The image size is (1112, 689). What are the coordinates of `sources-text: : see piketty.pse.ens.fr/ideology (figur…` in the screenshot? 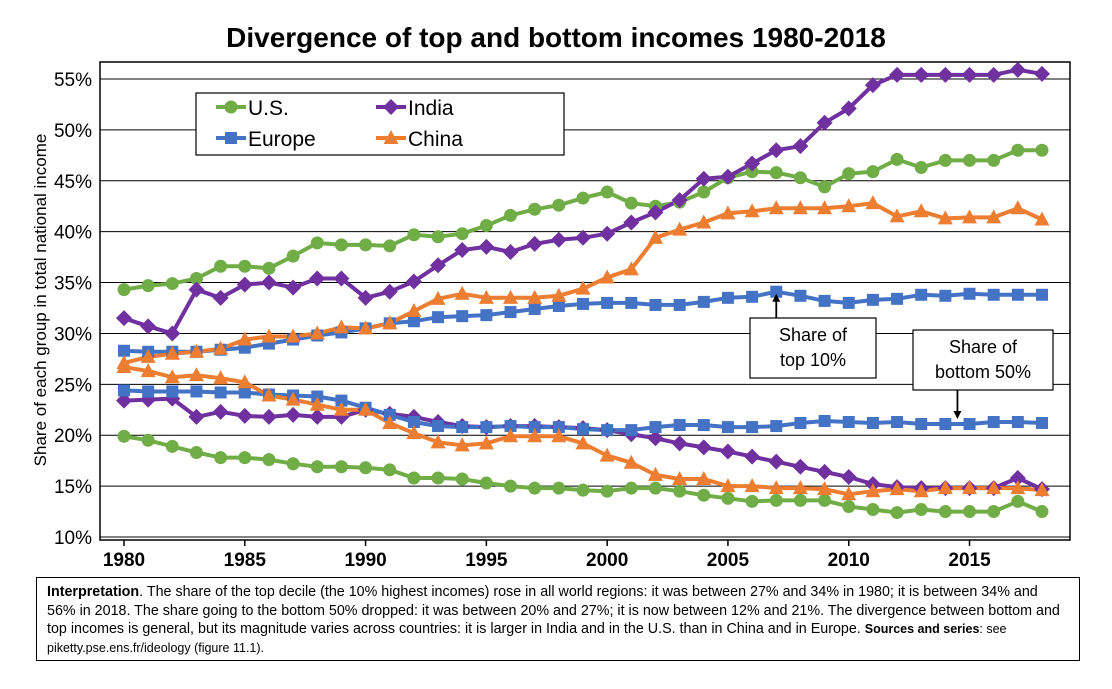 It's located at (527, 638).